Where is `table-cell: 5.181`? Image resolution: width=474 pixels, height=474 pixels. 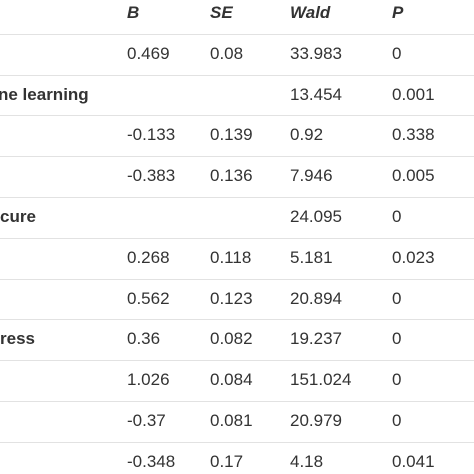 table-cell: 5.181 is located at coordinates (311, 257).